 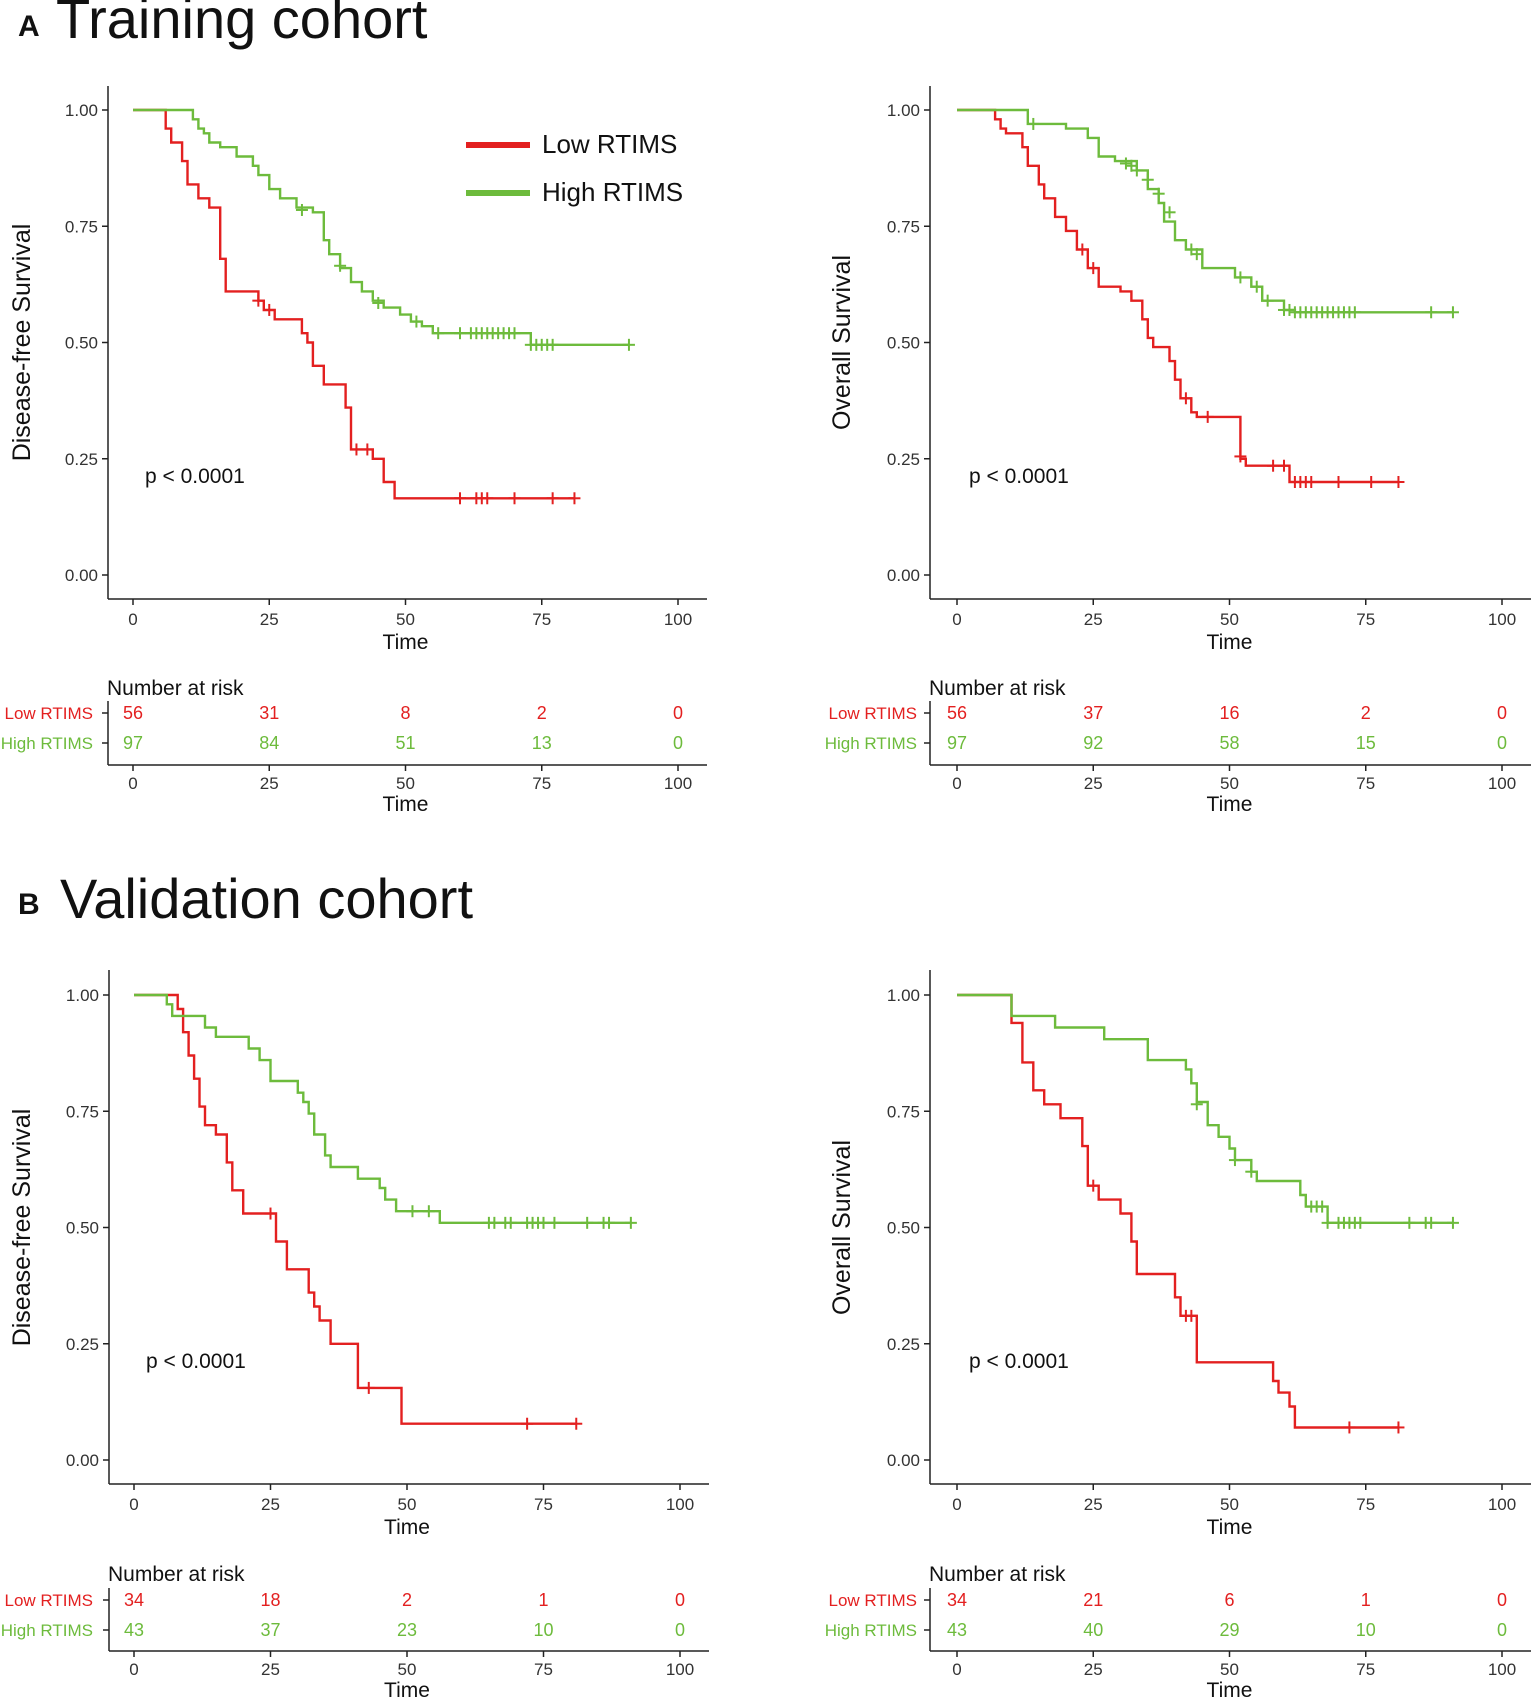 I want to click on risk-count-high: 15, so click(x=1366, y=743).